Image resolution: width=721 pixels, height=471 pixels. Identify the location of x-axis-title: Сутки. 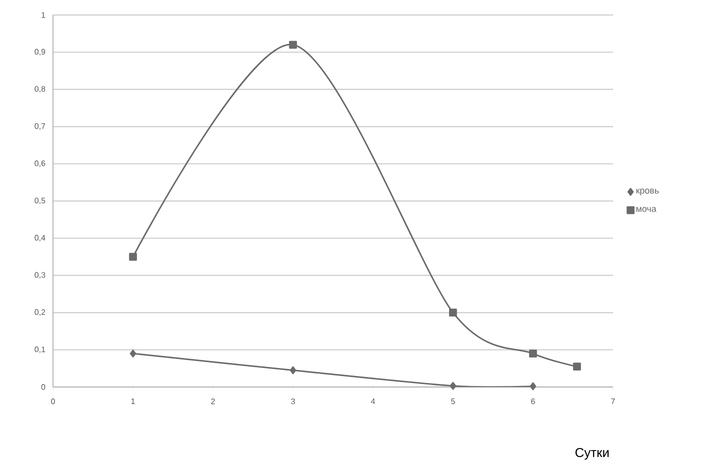
(592, 454).